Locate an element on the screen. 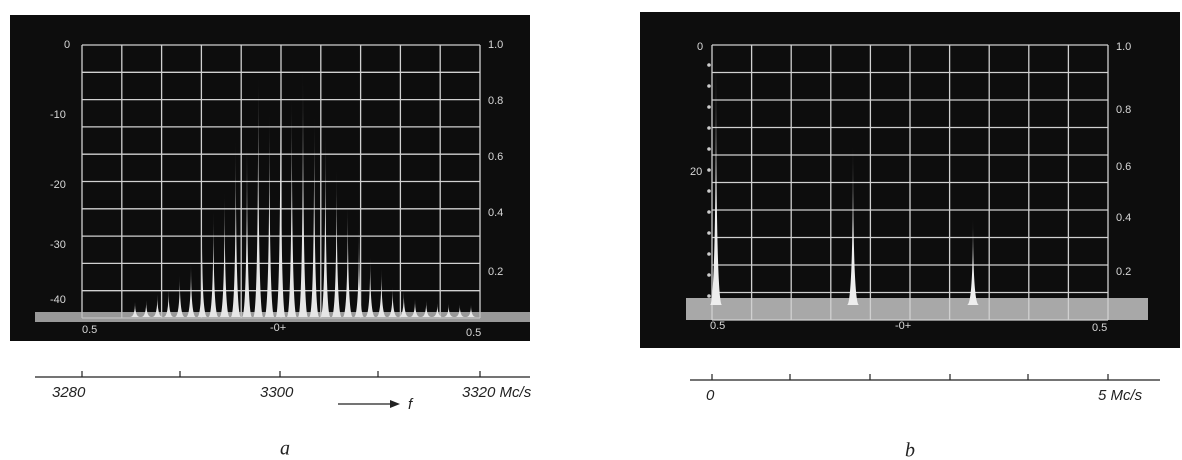 Image resolution: width=1182 pixels, height=460 pixels. noise-floor is located at coordinates (917, 309).